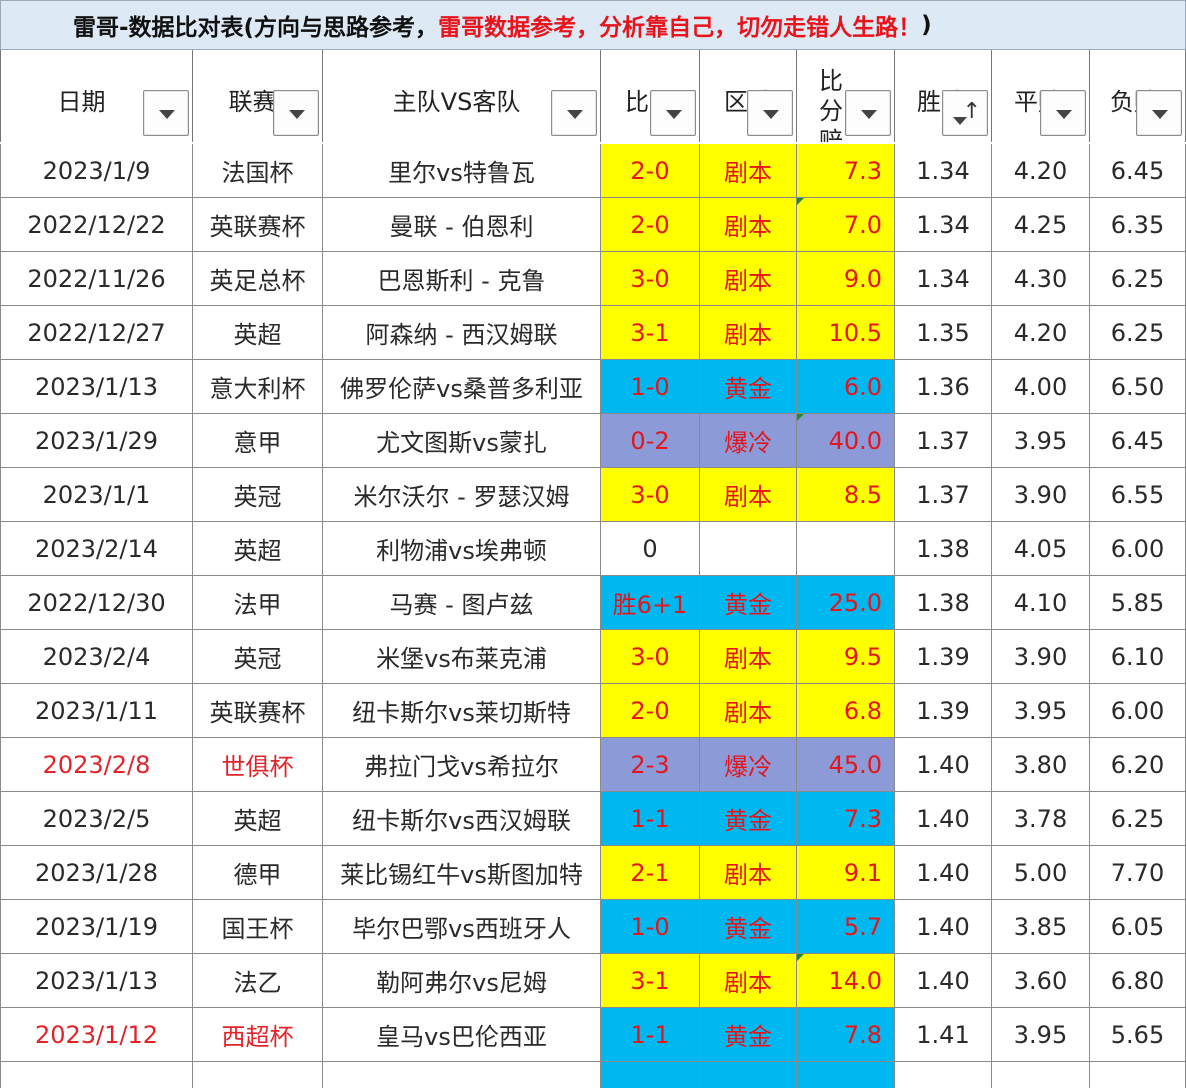 The height and width of the screenshot is (1088, 1186). Describe the element at coordinates (650, 764) in the screenshot. I see `score-cell: 2-3` at that location.